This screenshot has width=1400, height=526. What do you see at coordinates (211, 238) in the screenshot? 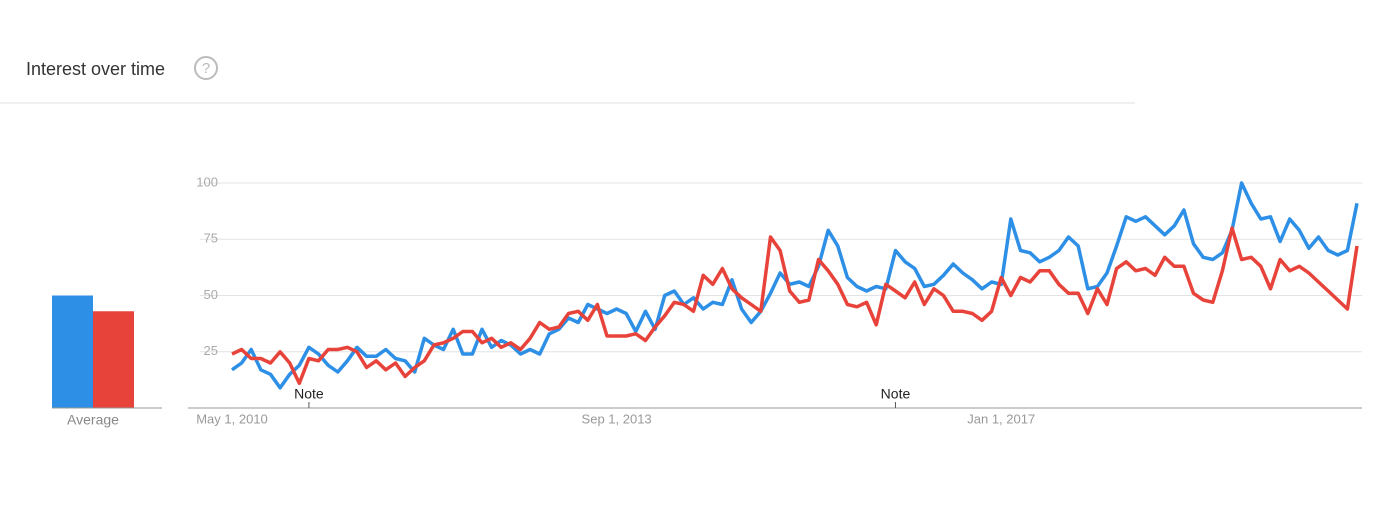
I see `y-tick-label: 75` at bounding box center [211, 238].